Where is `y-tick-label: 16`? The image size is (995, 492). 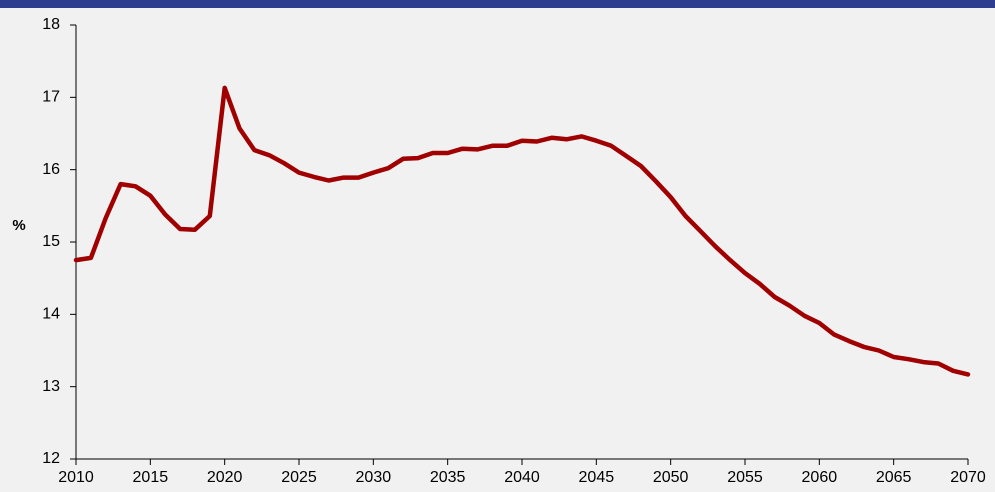 y-tick-label: 16 is located at coordinates (51, 169).